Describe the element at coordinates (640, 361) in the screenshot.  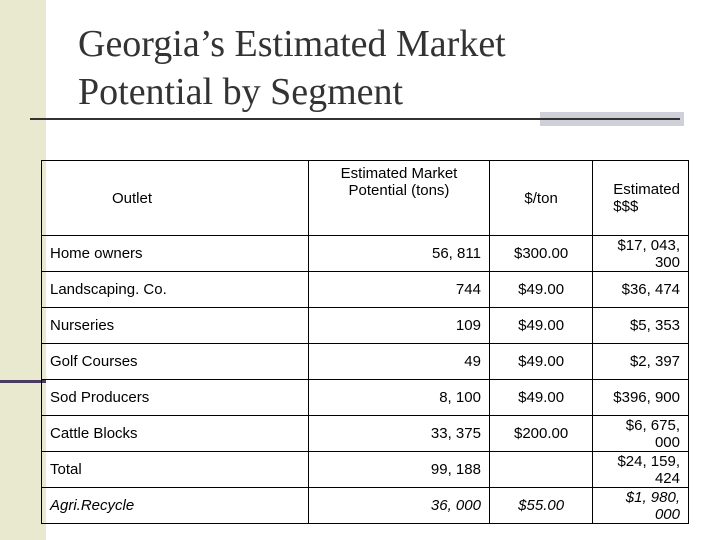
I see `cell-dollars: $2, 397` at that location.